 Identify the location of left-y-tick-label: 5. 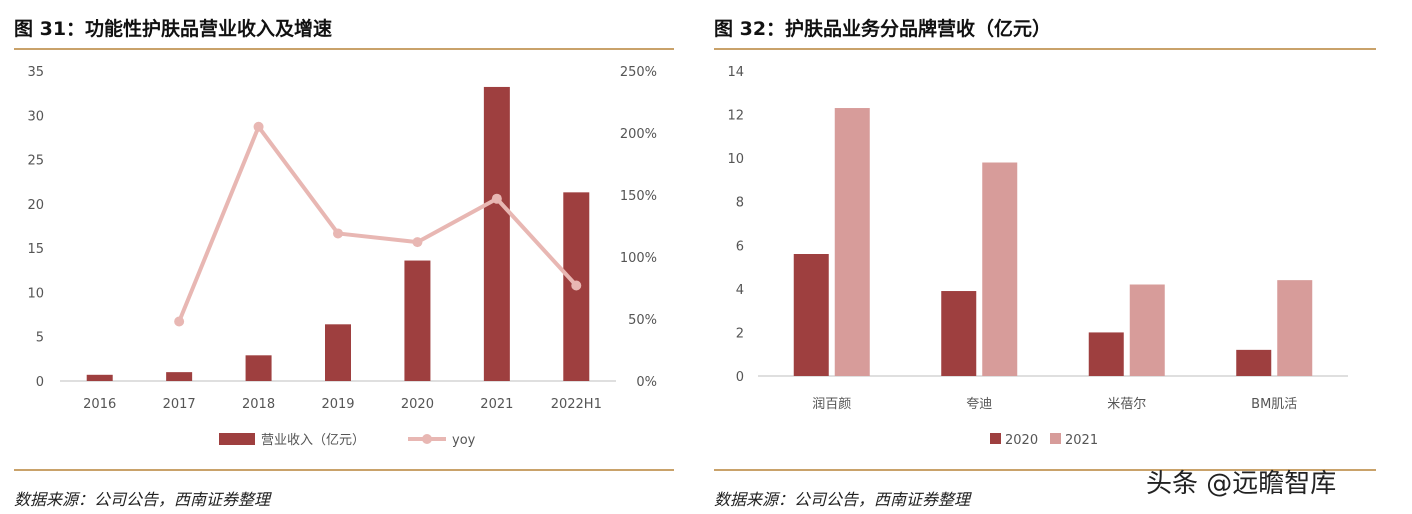
(40, 338).